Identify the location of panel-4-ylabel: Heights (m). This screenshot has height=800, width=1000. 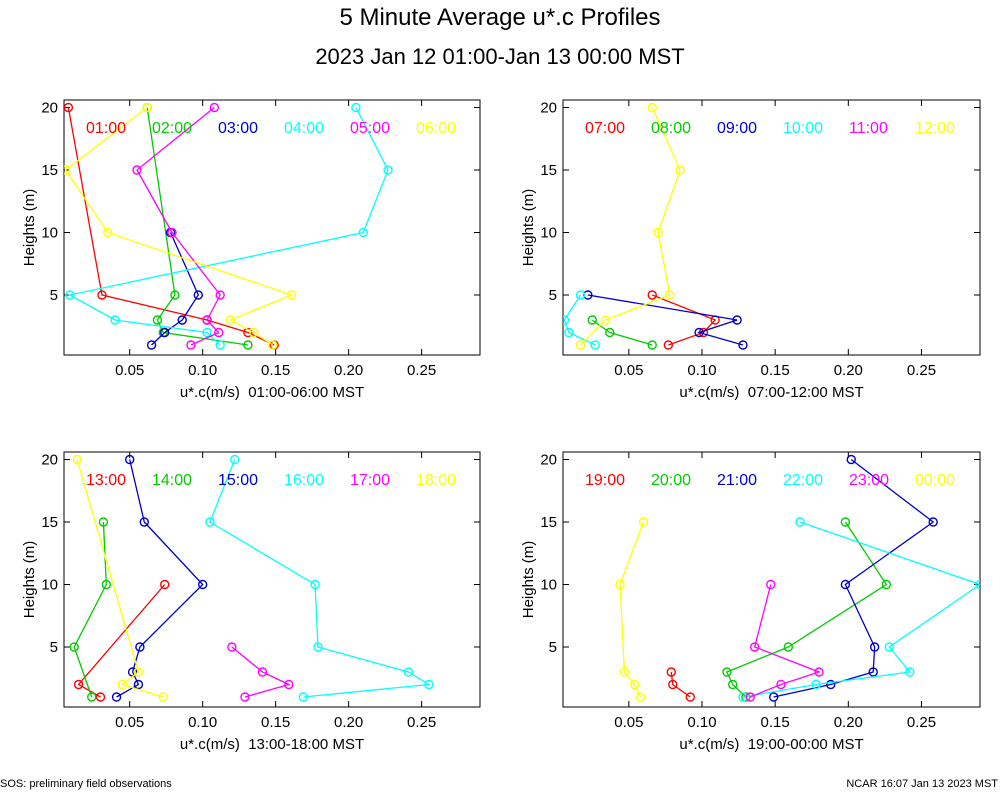
(528, 580).